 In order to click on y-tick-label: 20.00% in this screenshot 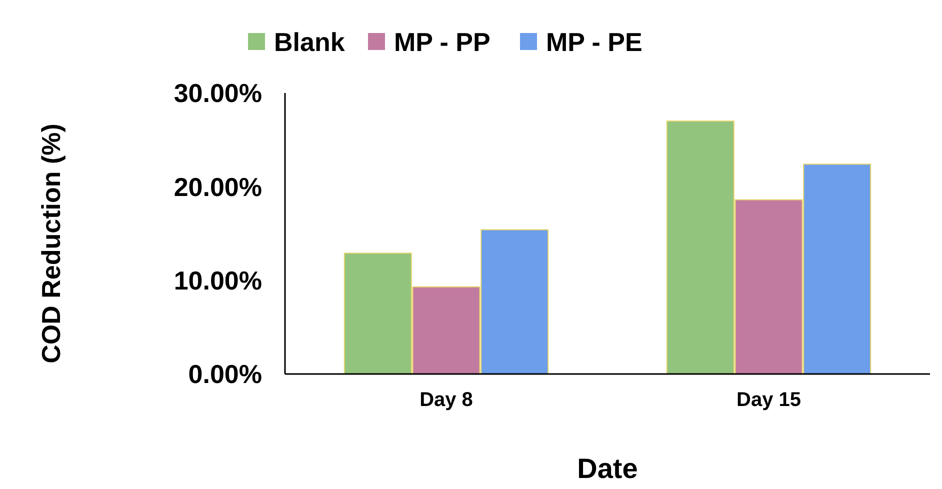, I will do `click(218, 187)`.